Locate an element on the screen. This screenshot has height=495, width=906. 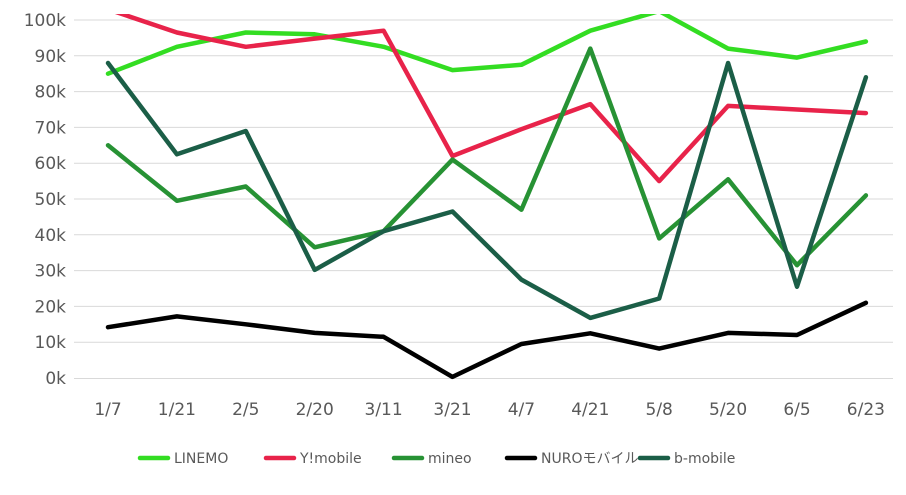
x-tick-label: 2/20 is located at coordinates (315, 410).